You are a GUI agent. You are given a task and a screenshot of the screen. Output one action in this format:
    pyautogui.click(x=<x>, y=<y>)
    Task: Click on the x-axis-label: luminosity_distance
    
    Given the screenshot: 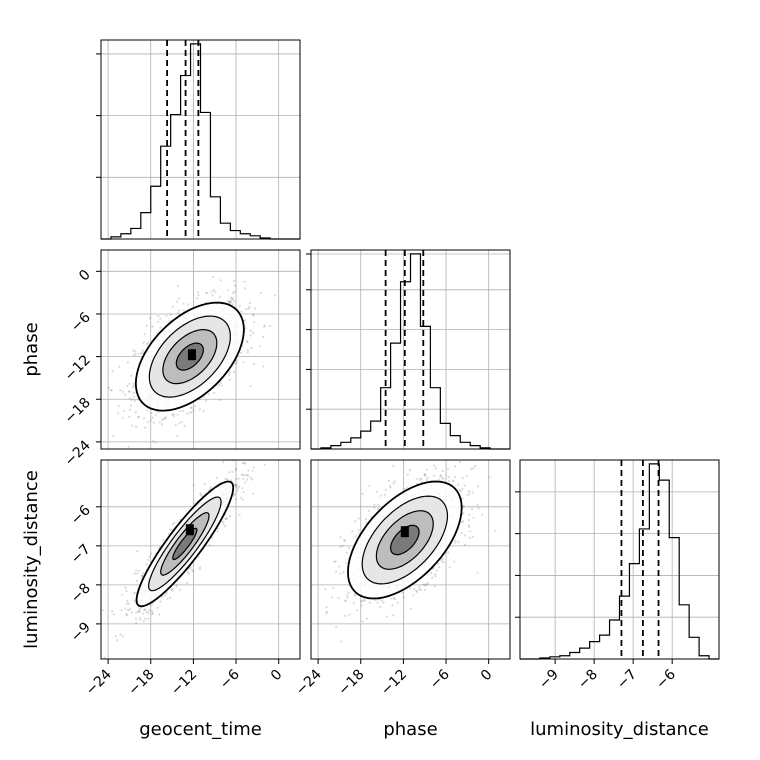 What is the action you would take?
    pyautogui.click(x=619, y=729)
    